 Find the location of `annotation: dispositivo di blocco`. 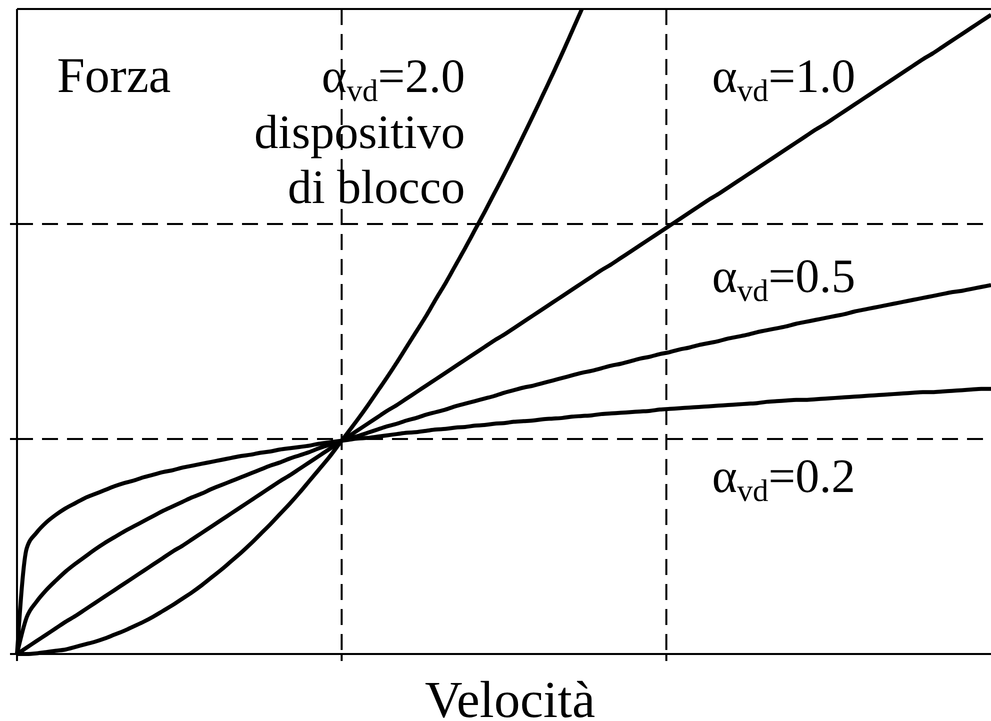

annotation: dispositivo di blocco is located at coordinates (359, 160).